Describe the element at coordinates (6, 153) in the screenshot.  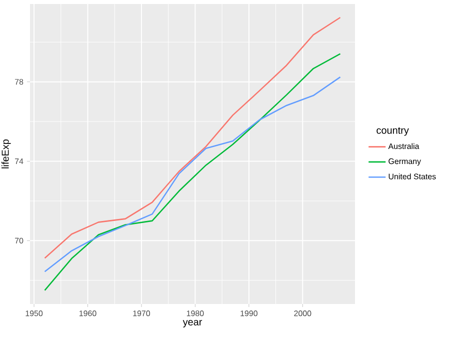
I see `y-axis-title: lifeExp` at that location.